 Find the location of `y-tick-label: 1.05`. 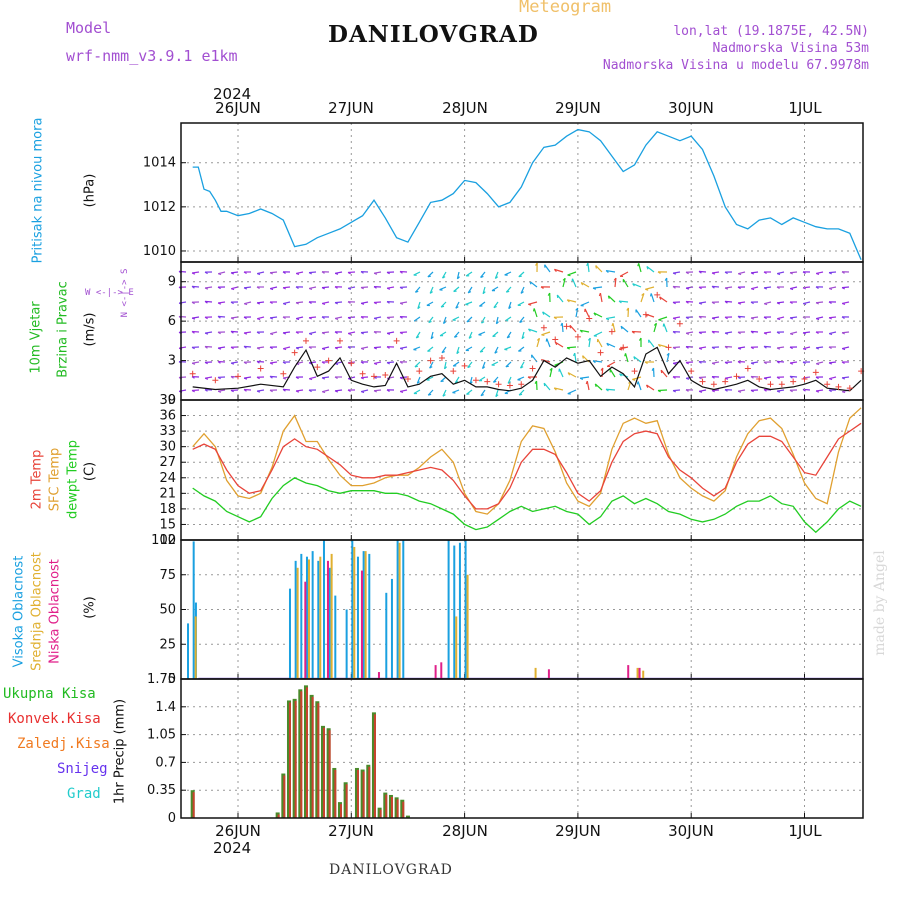

y-tick-label: 1.05 is located at coordinates (161, 735).